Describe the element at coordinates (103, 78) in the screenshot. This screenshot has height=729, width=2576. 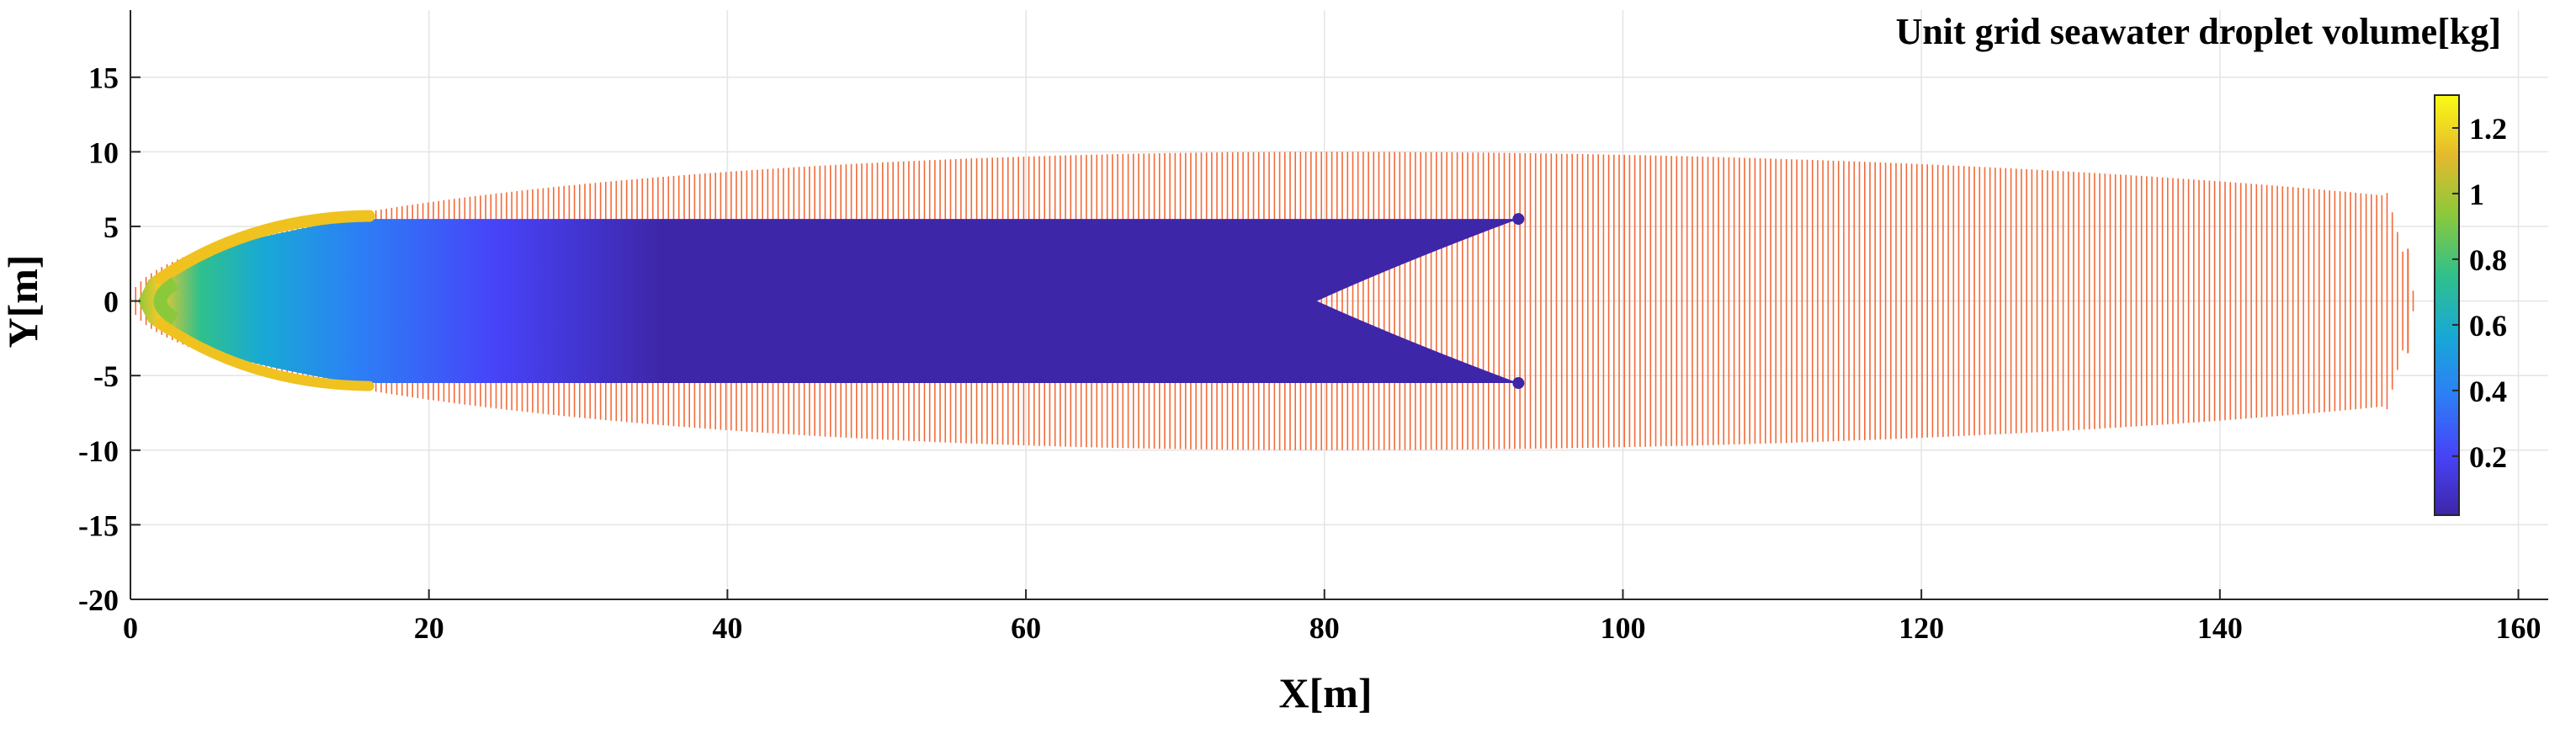
I see `y-tick-label: 15` at that location.